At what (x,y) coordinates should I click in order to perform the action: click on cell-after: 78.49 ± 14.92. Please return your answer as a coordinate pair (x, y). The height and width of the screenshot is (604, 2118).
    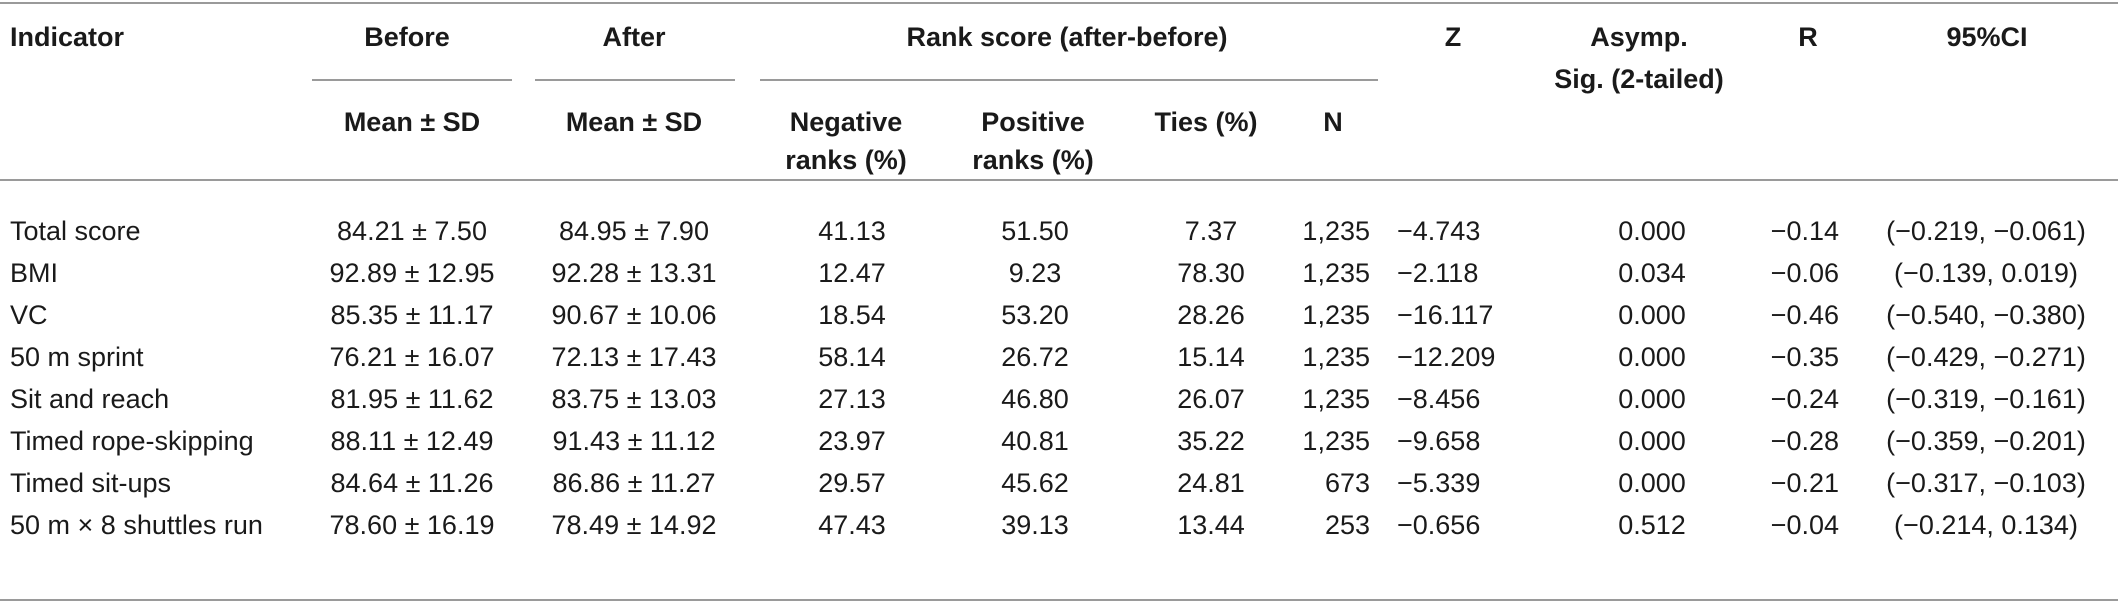
    Looking at the image, I should click on (634, 525).